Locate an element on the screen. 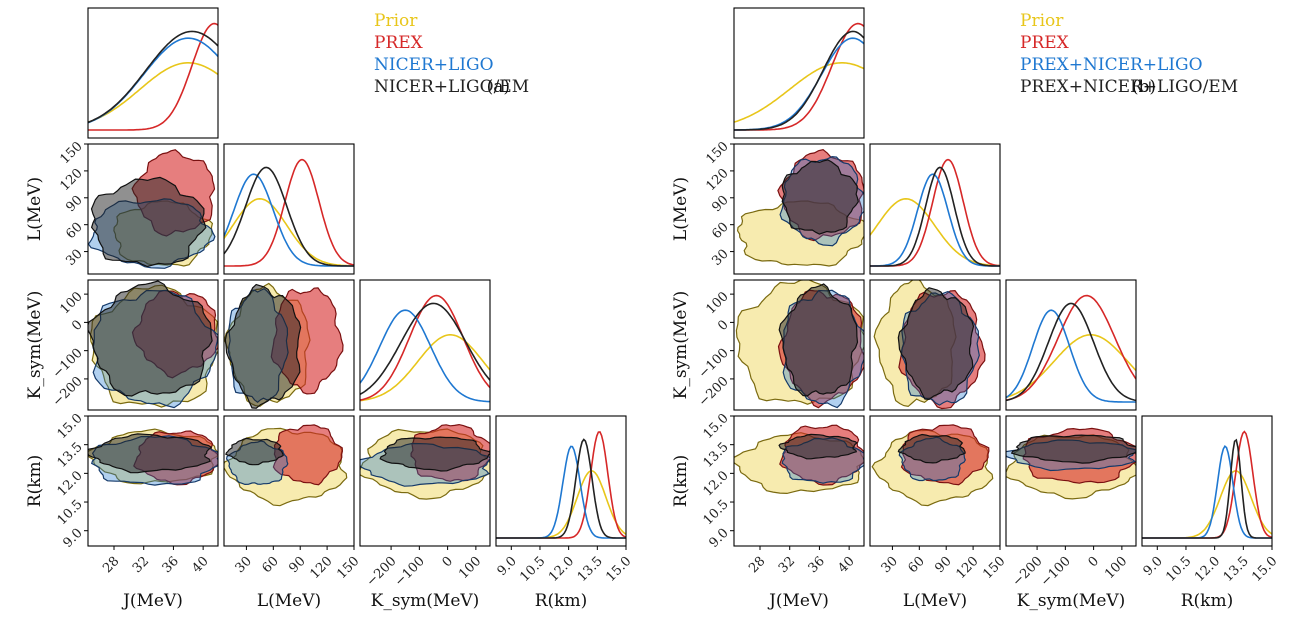 This screenshot has width=1303, height=625. x-tick-label: 40 is located at coordinates (200, 565).